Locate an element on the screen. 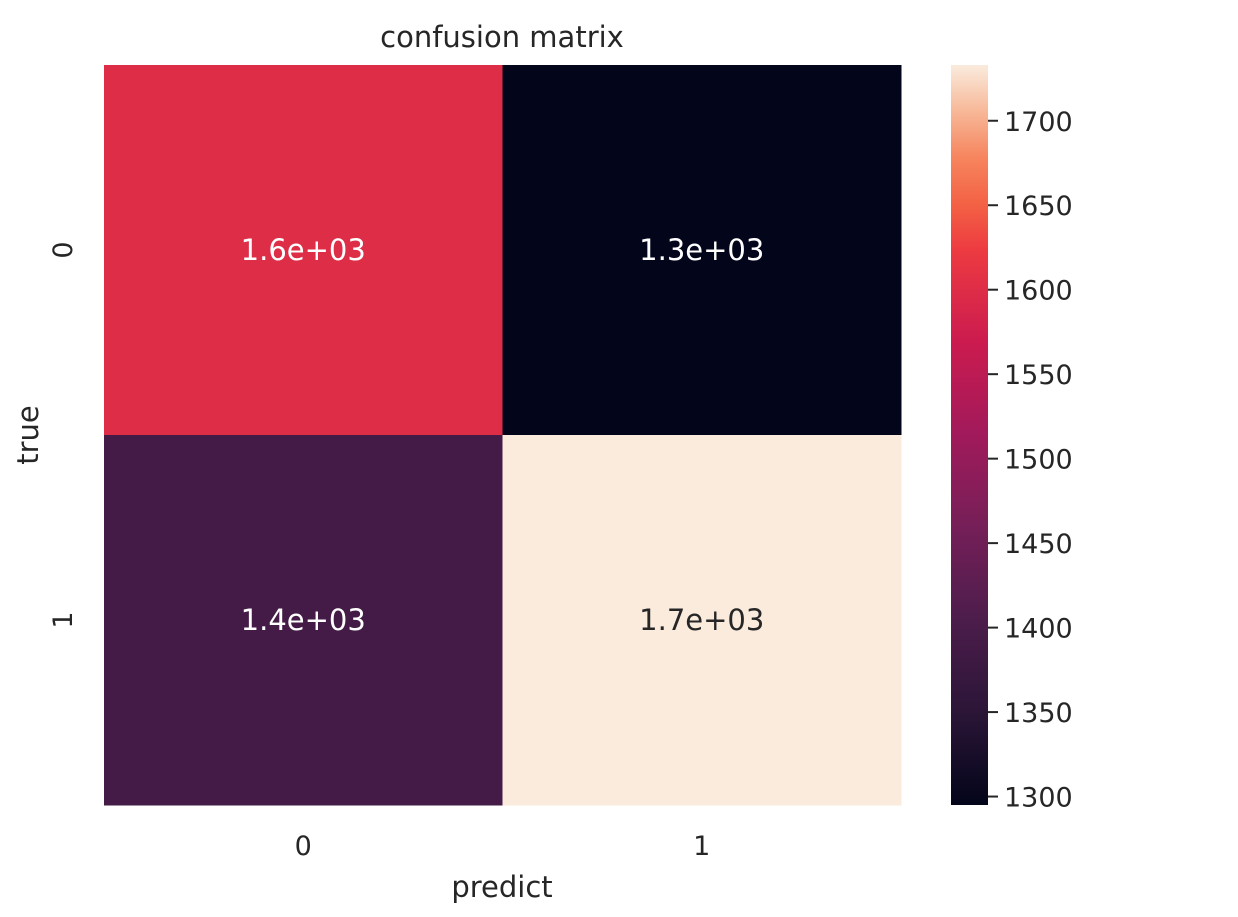 Image resolution: width=1238 pixels, height=917 pixels. colorbar is located at coordinates (969, 435).